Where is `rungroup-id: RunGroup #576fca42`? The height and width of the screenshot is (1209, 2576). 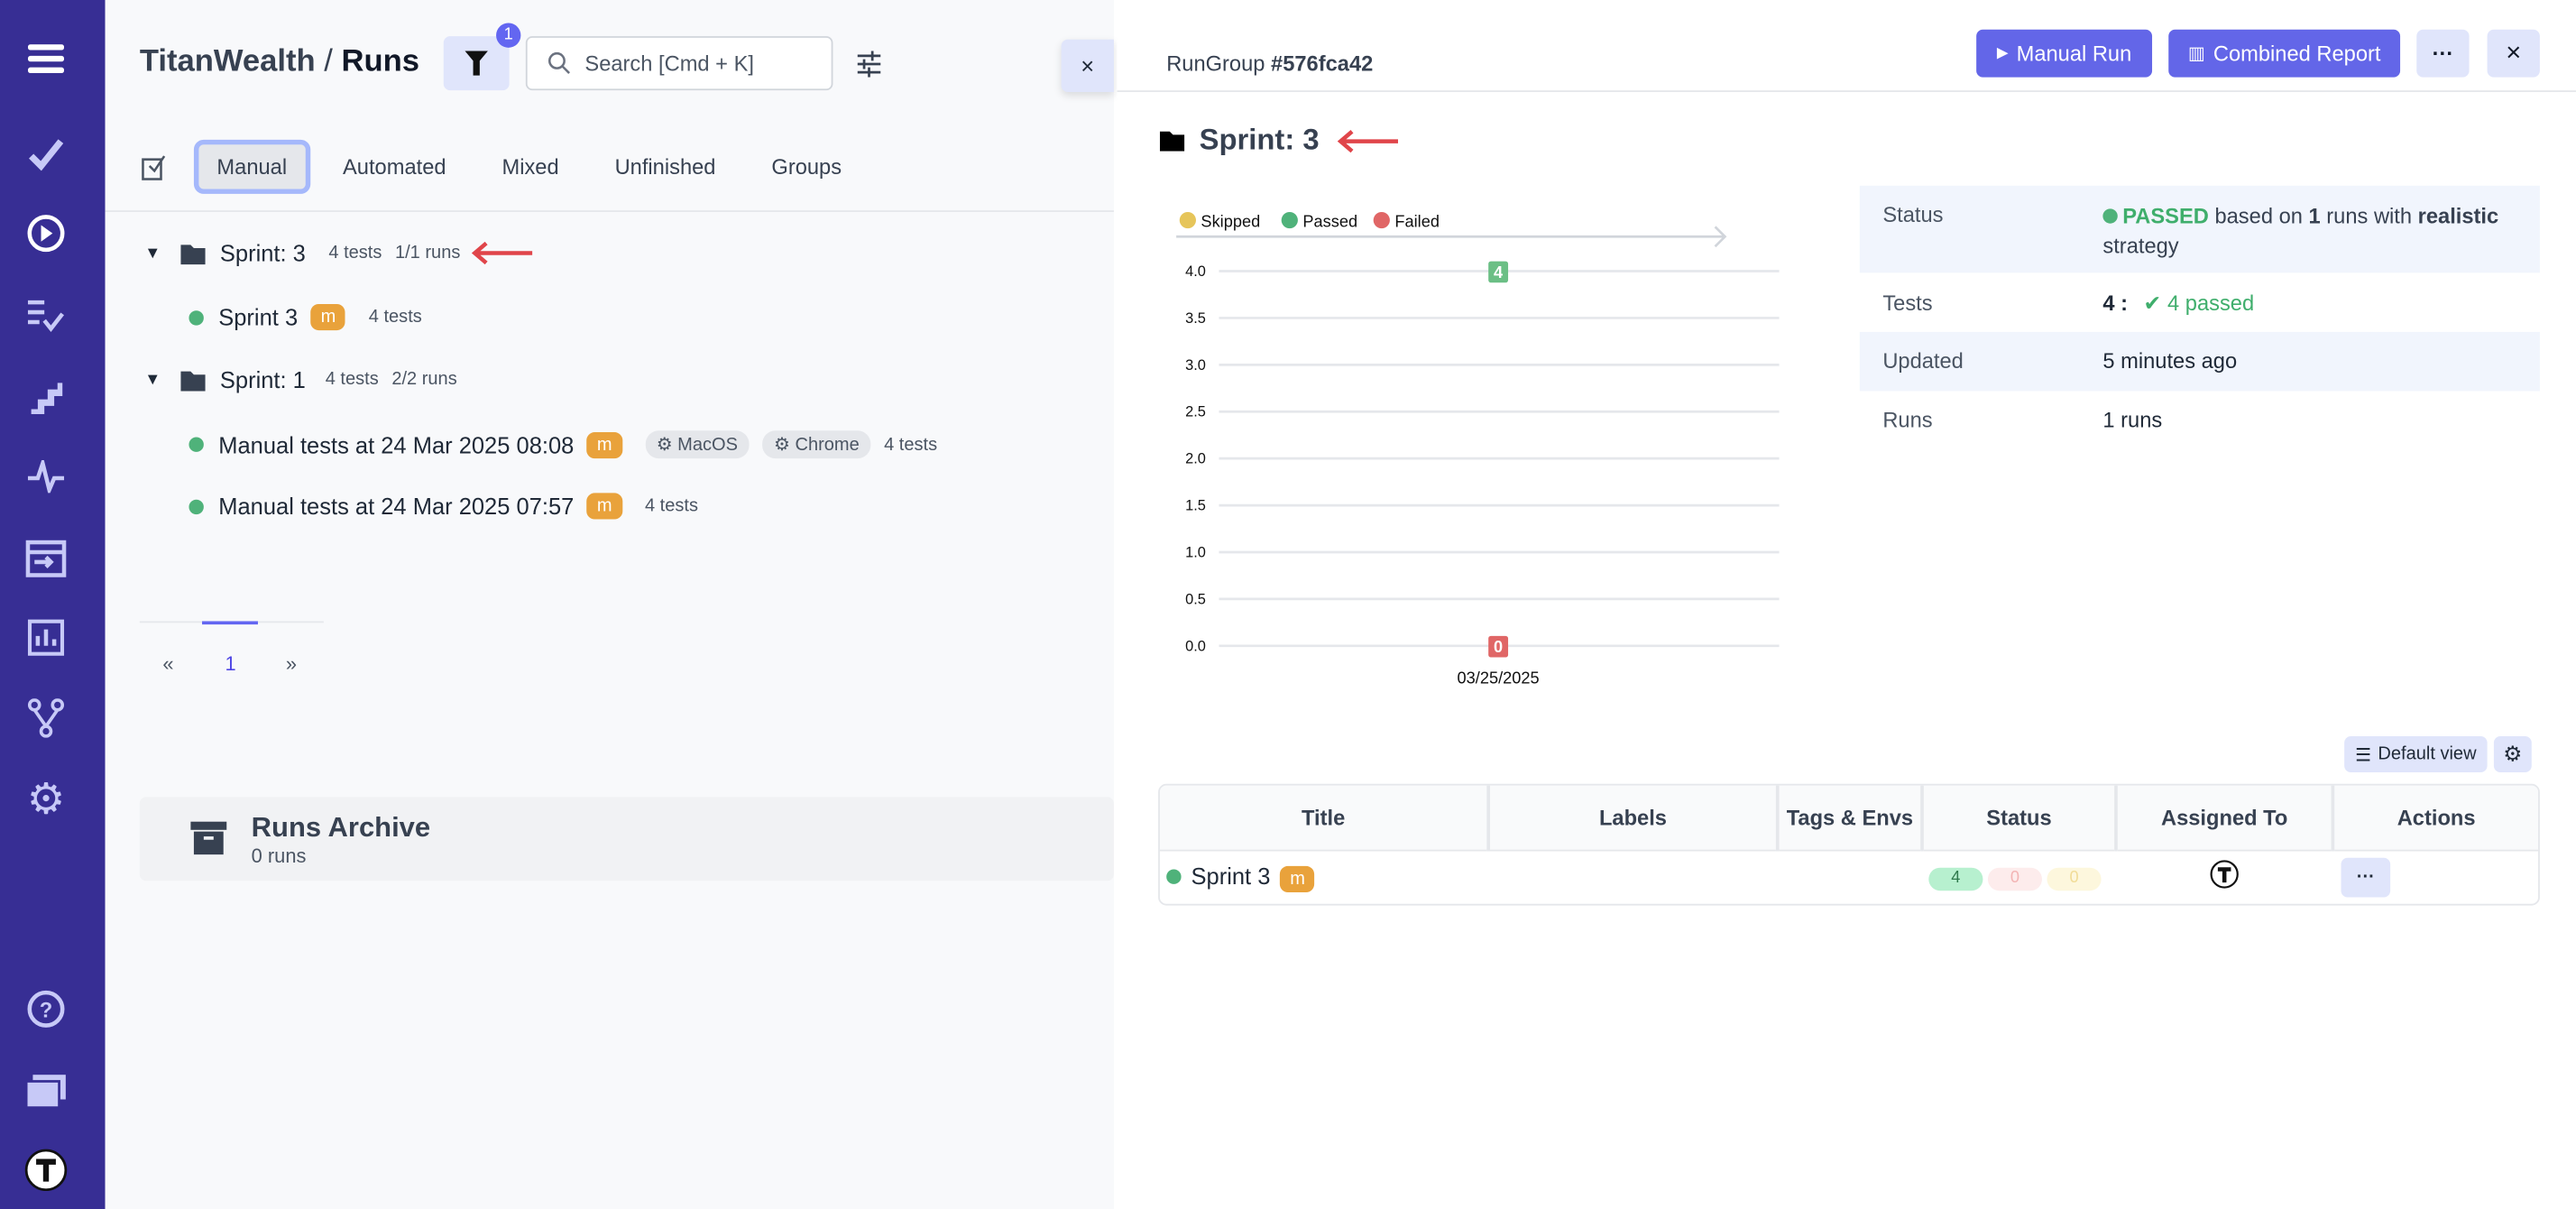
rungroup-id: RunGroup #576fca42 is located at coordinates (1270, 63).